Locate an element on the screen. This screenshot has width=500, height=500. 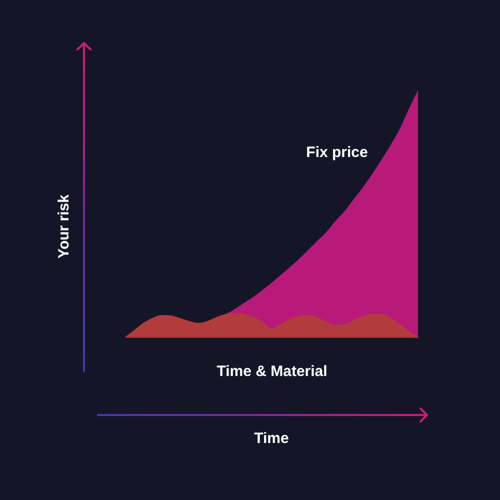
text: Time is located at coordinates (271, 438).